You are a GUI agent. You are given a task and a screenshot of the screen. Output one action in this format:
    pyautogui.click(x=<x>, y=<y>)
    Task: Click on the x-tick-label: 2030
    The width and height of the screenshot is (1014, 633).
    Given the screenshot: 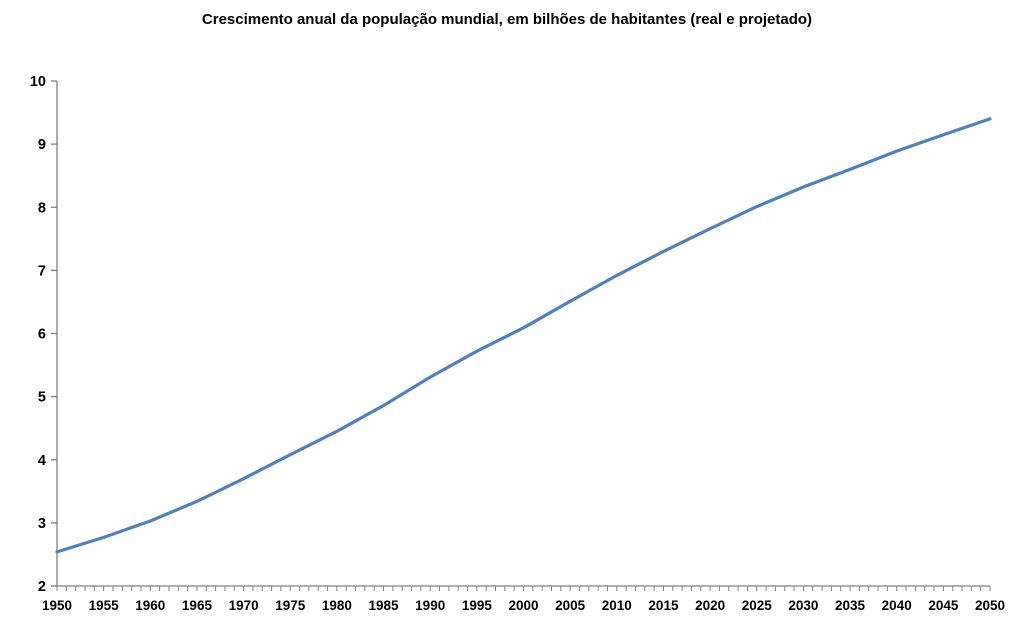 What is the action you would take?
    pyautogui.click(x=803, y=605)
    